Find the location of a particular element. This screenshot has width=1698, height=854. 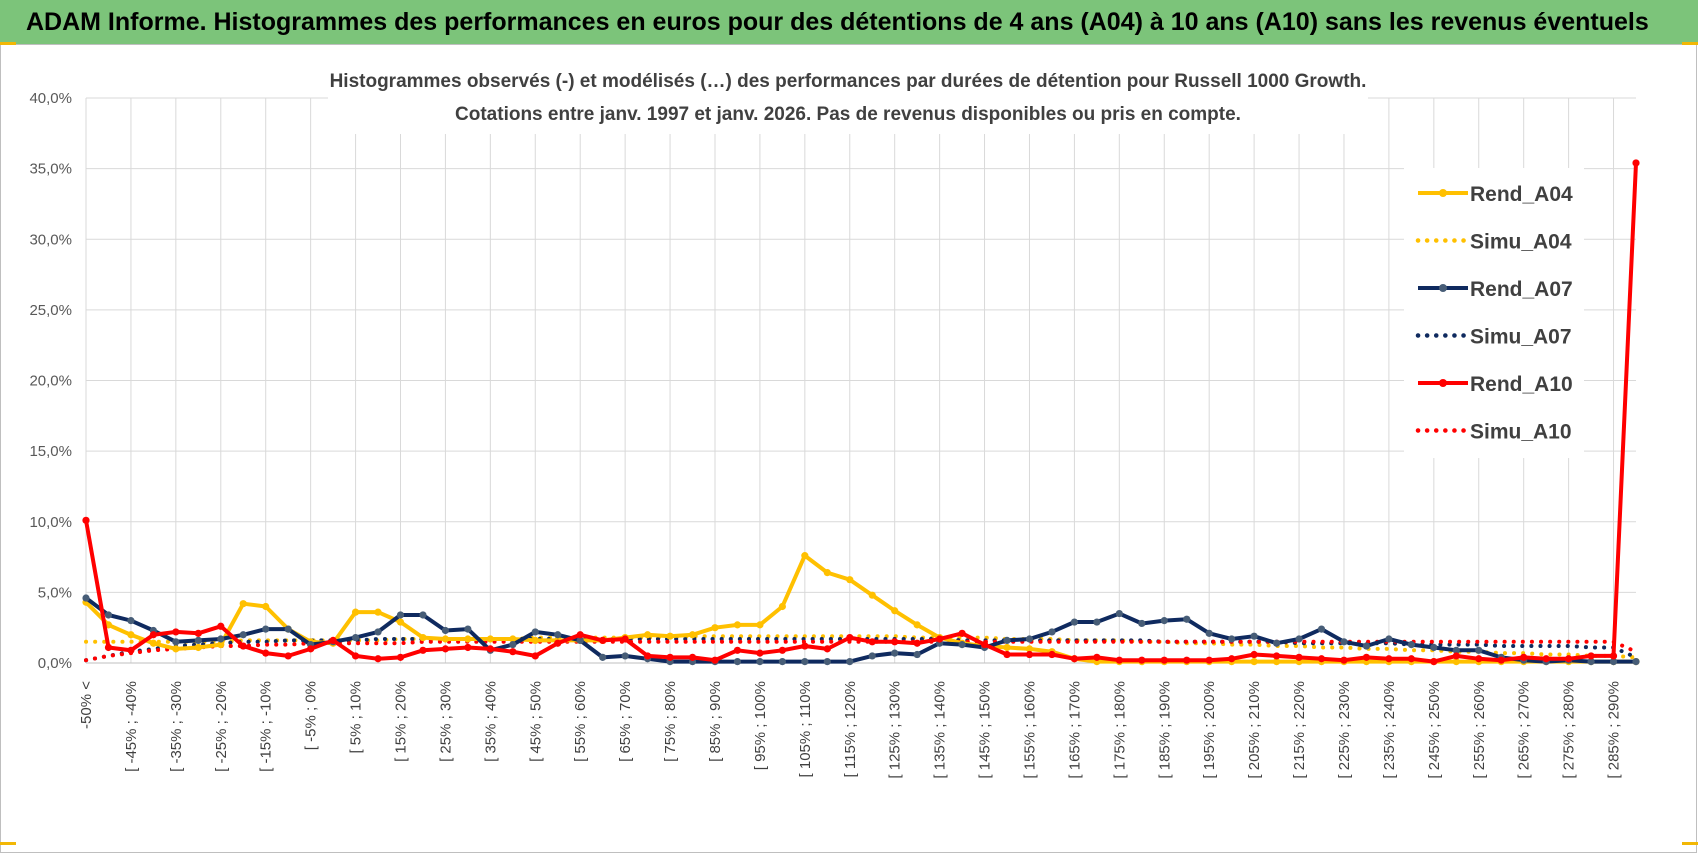

x-tick-label: [ 275% ; 280% is located at coordinates (1569, 730).